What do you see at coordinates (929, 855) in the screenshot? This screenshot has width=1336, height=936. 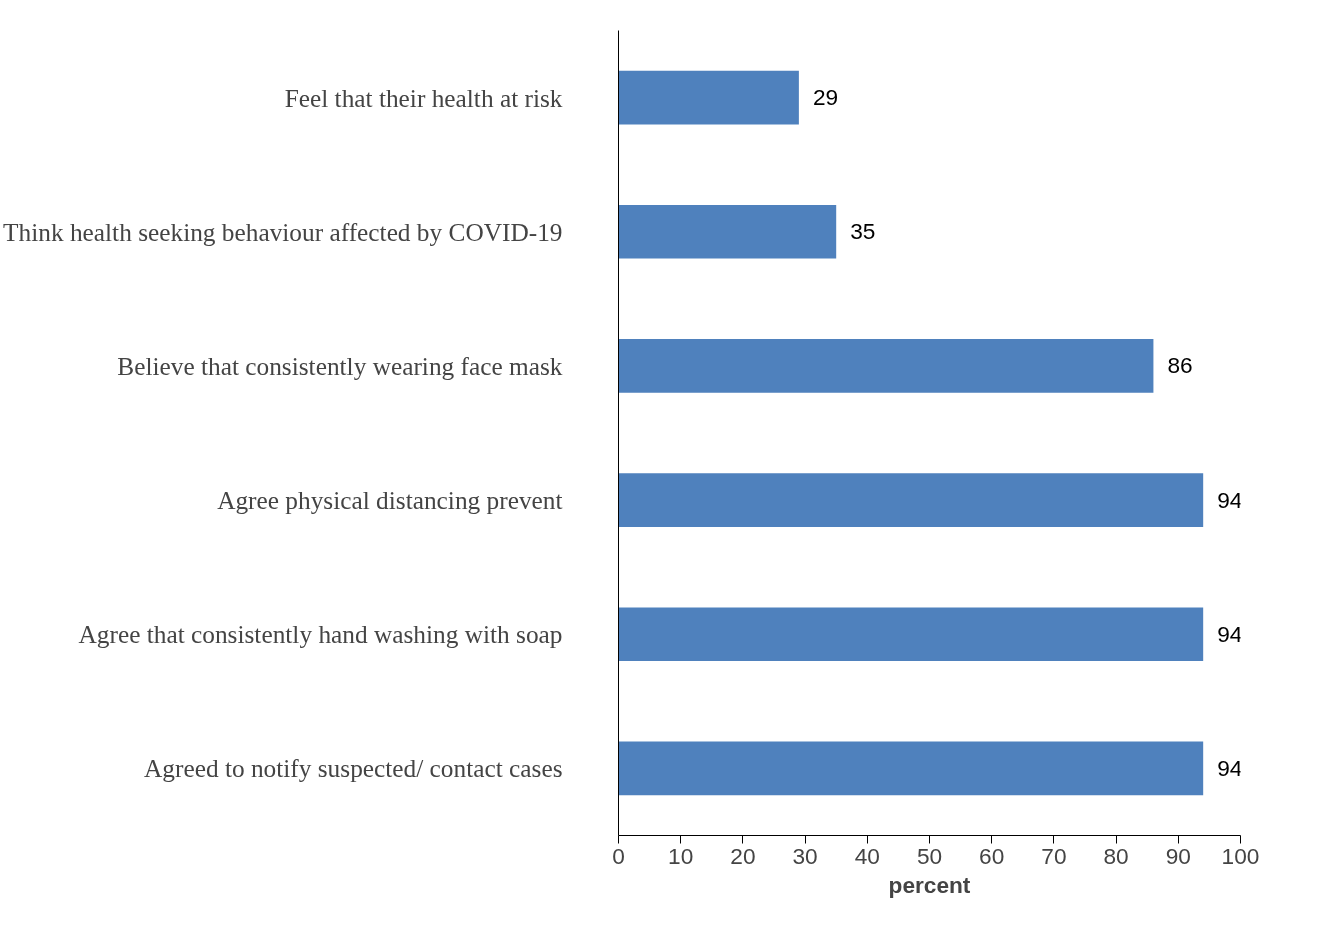 I see `x-tick-label: 50` at bounding box center [929, 855].